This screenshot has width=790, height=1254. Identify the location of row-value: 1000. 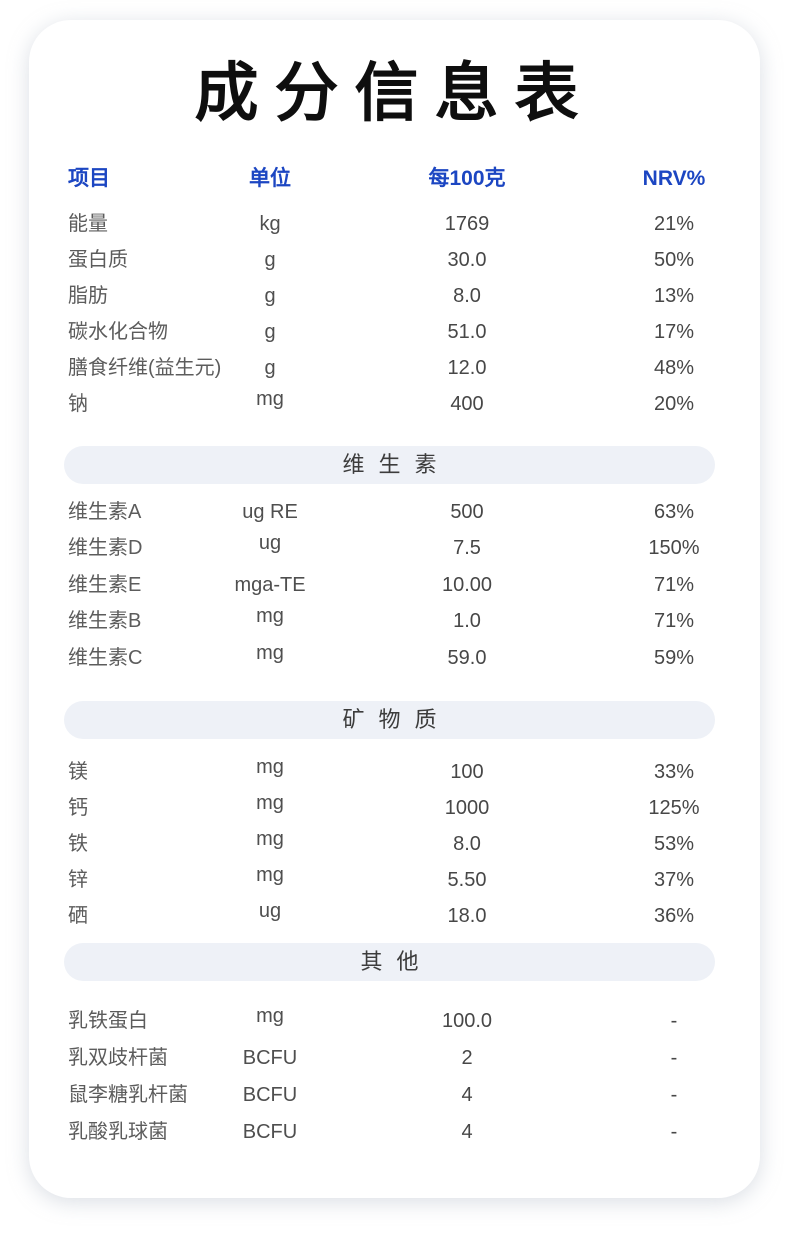
(467, 808).